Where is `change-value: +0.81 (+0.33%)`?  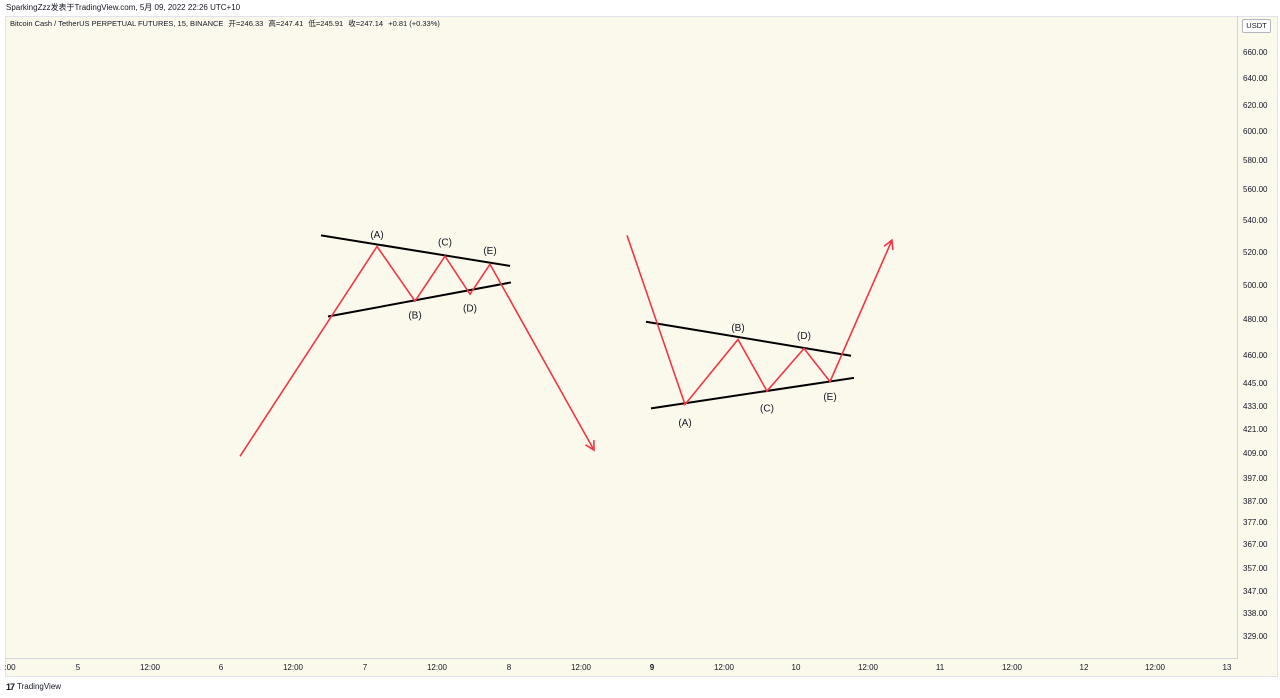 change-value: +0.81 (+0.33%) is located at coordinates (414, 23).